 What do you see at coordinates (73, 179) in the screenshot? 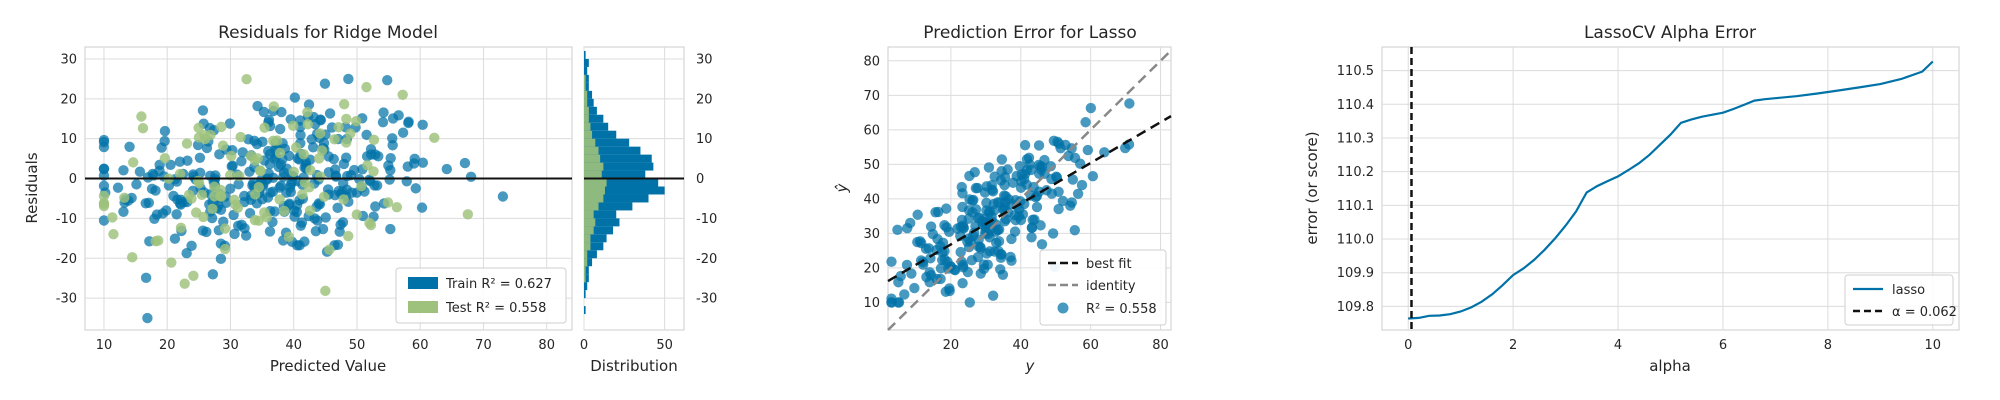
I see `residuals-y-tick-label: 0` at bounding box center [73, 179].